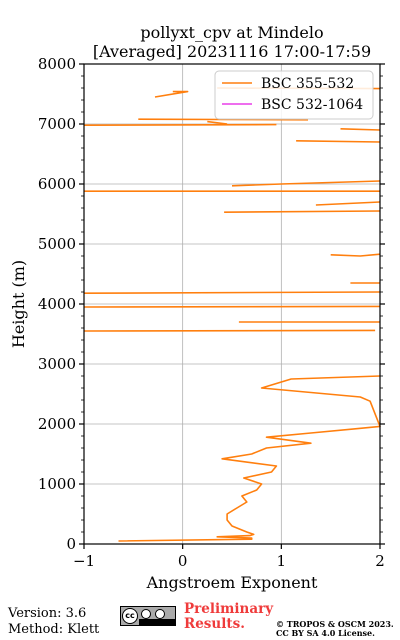 This screenshot has height=640, width=400. Describe the element at coordinates (229, 616) in the screenshot. I see `preliminary-results-text: Preliminary Results.` at that location.